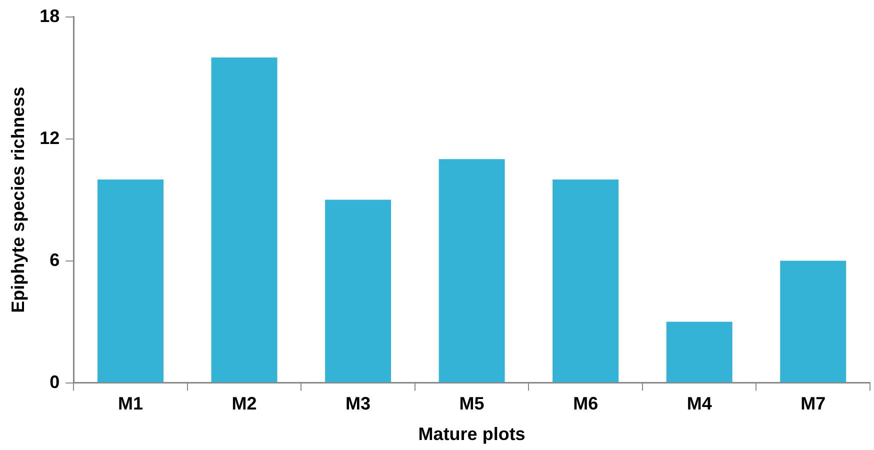 The width and height of the screenshot is (874, 450). What do you see at coordinates (244, 404) in the screenshot?
I see `x-tick-label: M2` at bounding box center [244, 404].